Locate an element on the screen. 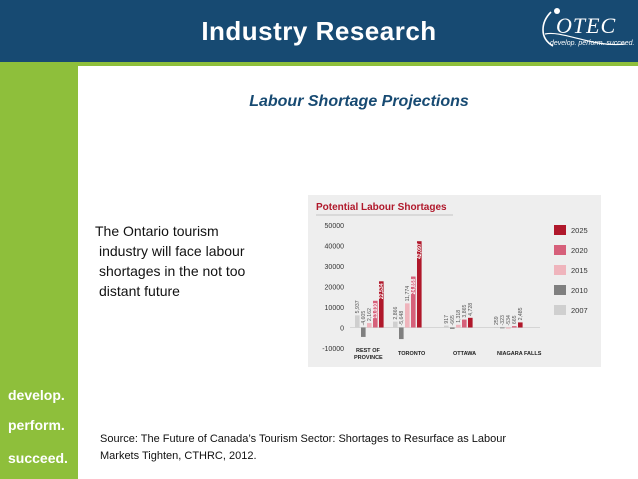  data-label: 4,728 is located at coordinates (471, 309).